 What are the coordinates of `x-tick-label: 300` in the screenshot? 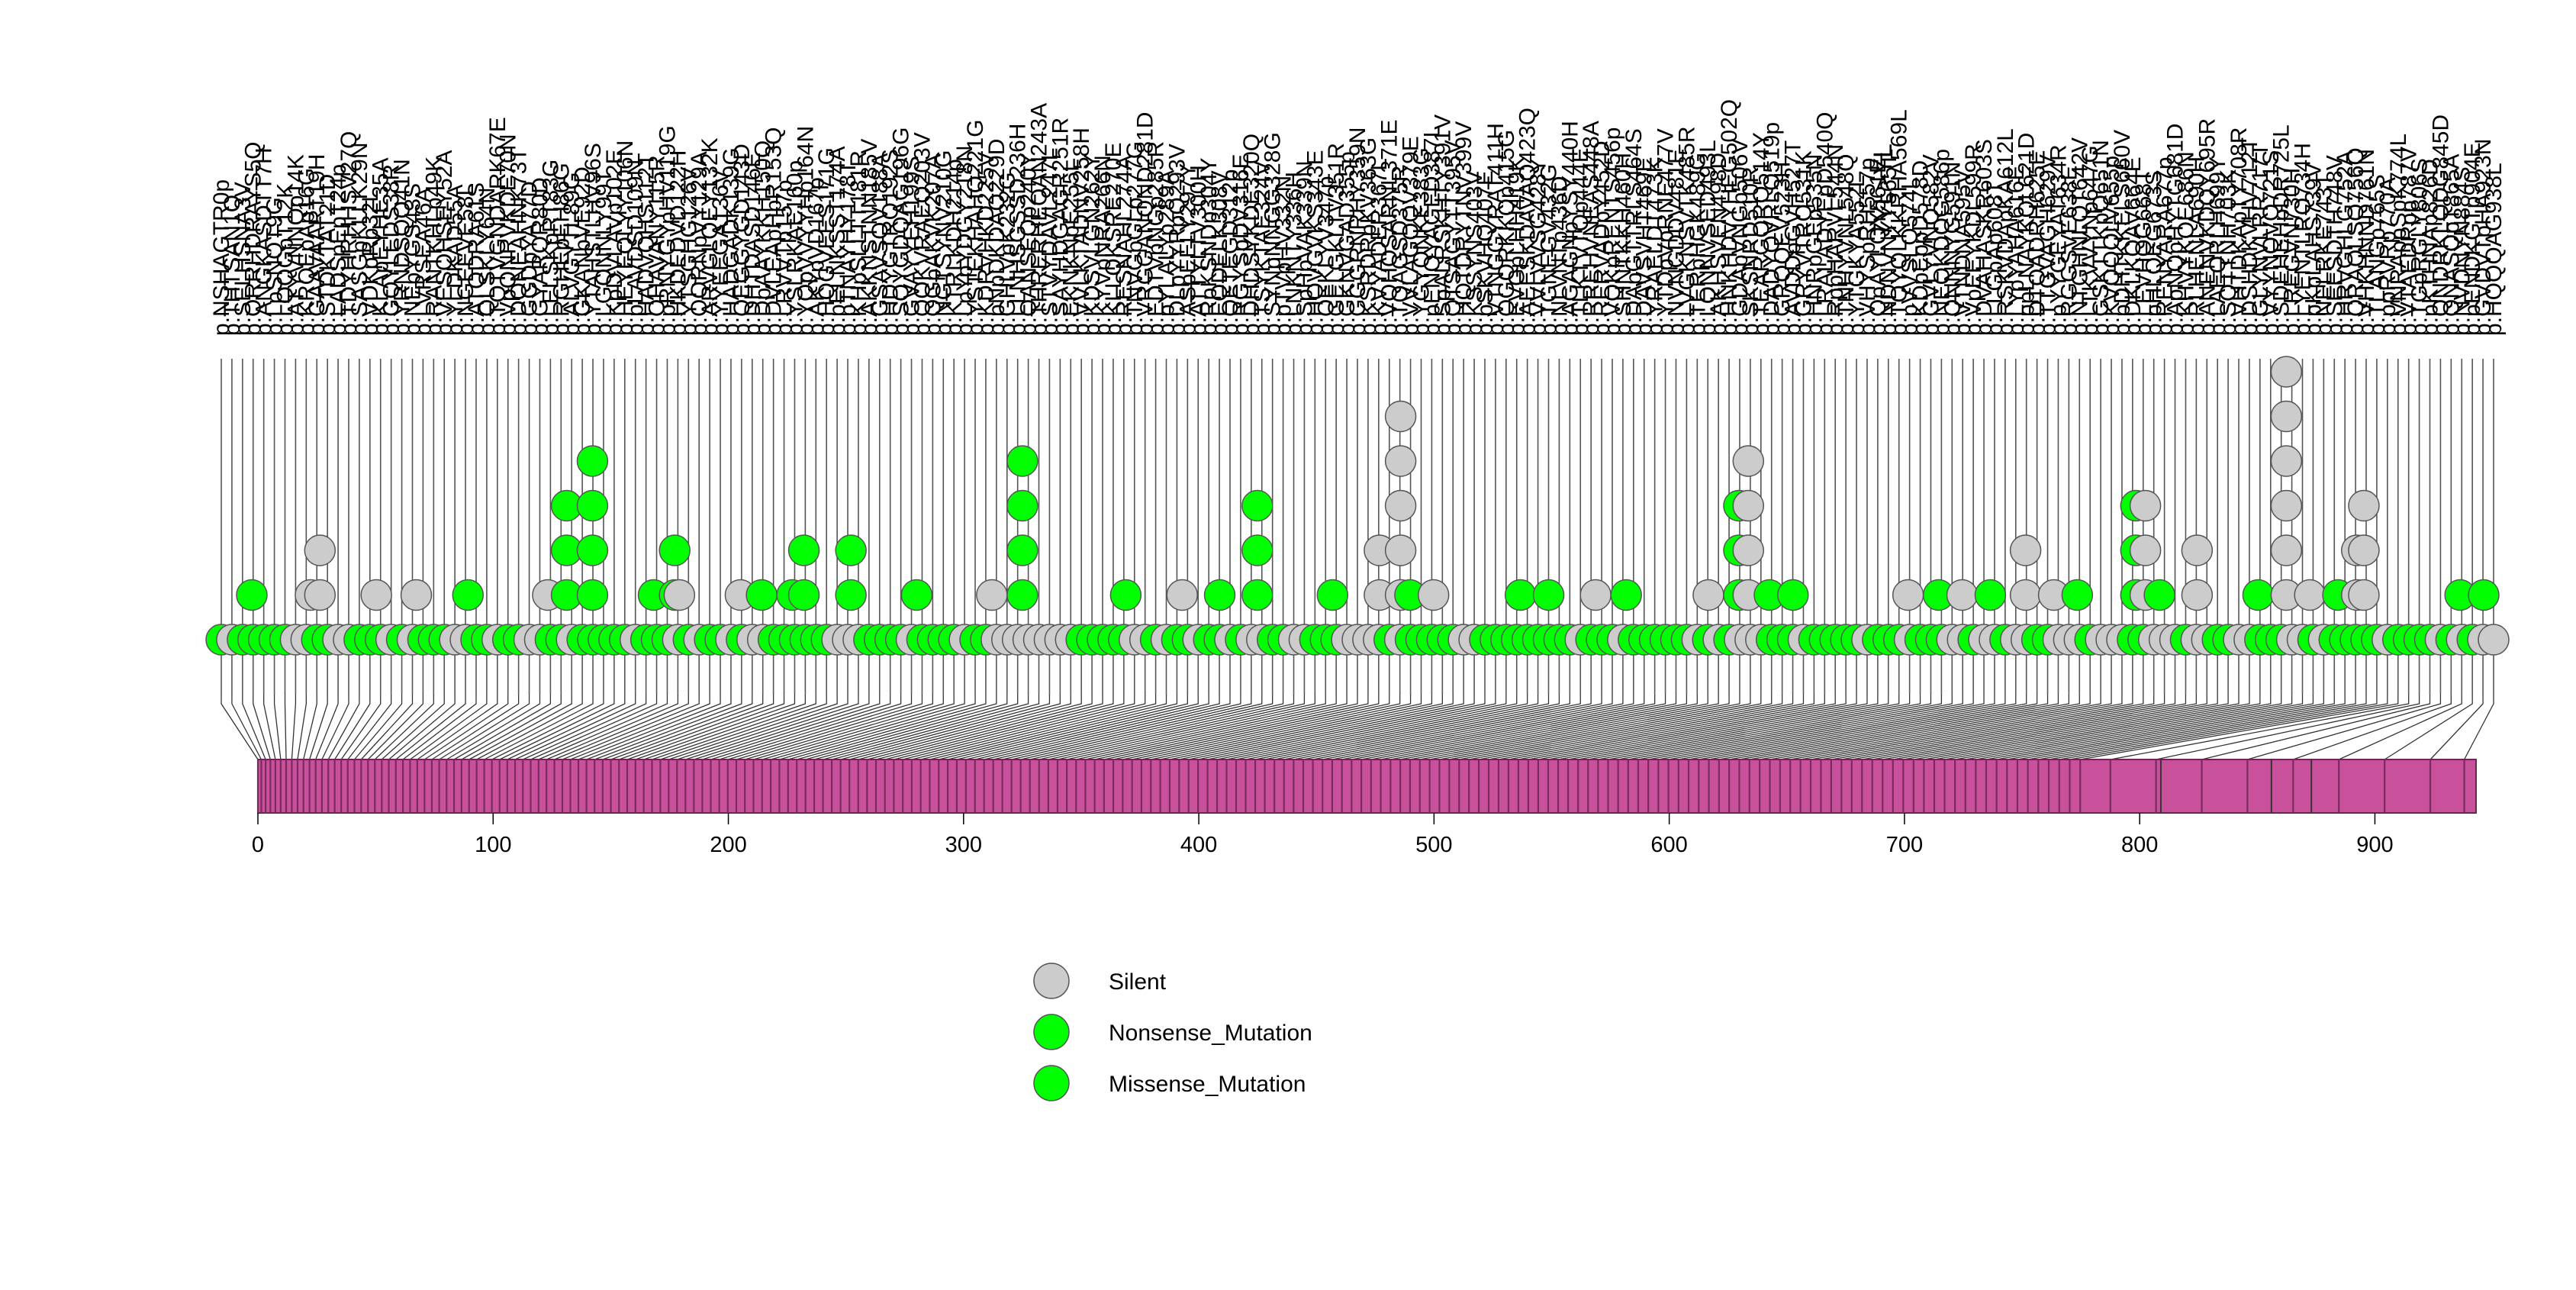 It's located at (963, 845).